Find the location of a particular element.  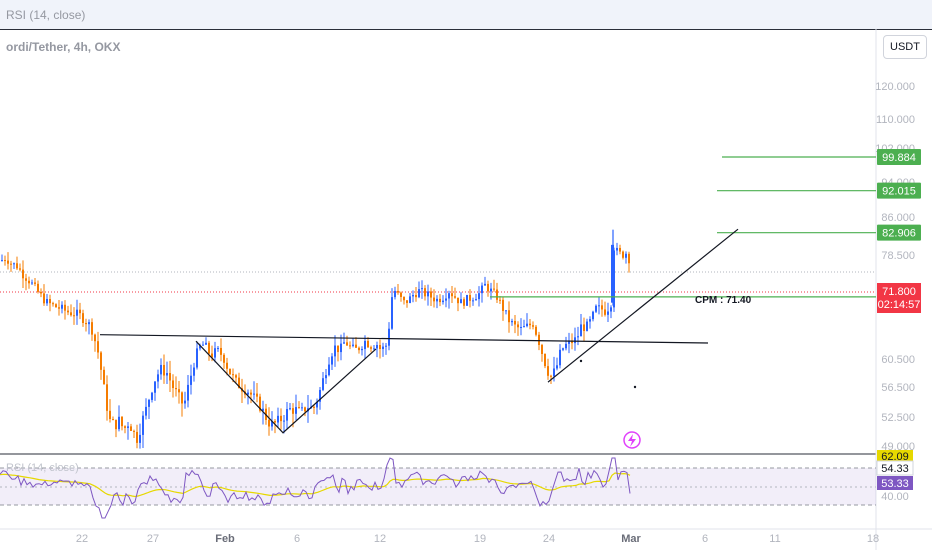

rsi-value-label: 54.33 is located at coordinates (895, 469).